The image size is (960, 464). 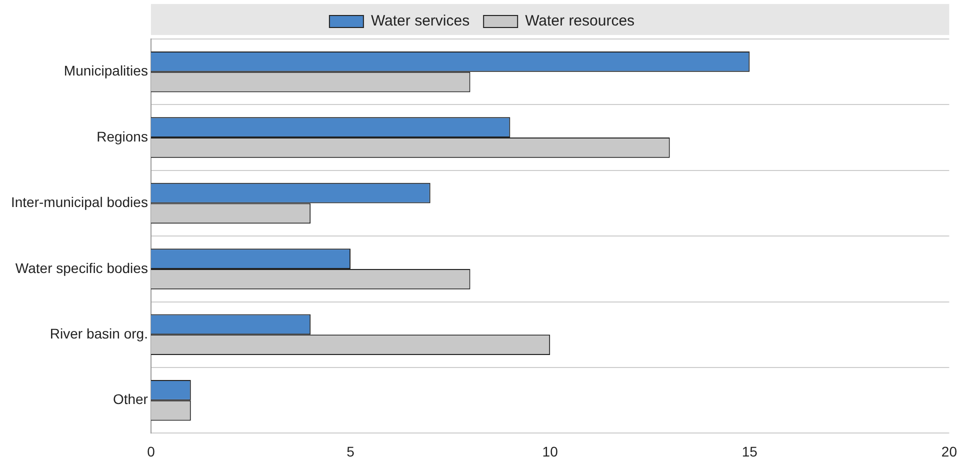 What do you see at coordinates (122, 136) in the screenshot?
I see `y-tick-label: Regions` at bounding box center [122, 136].